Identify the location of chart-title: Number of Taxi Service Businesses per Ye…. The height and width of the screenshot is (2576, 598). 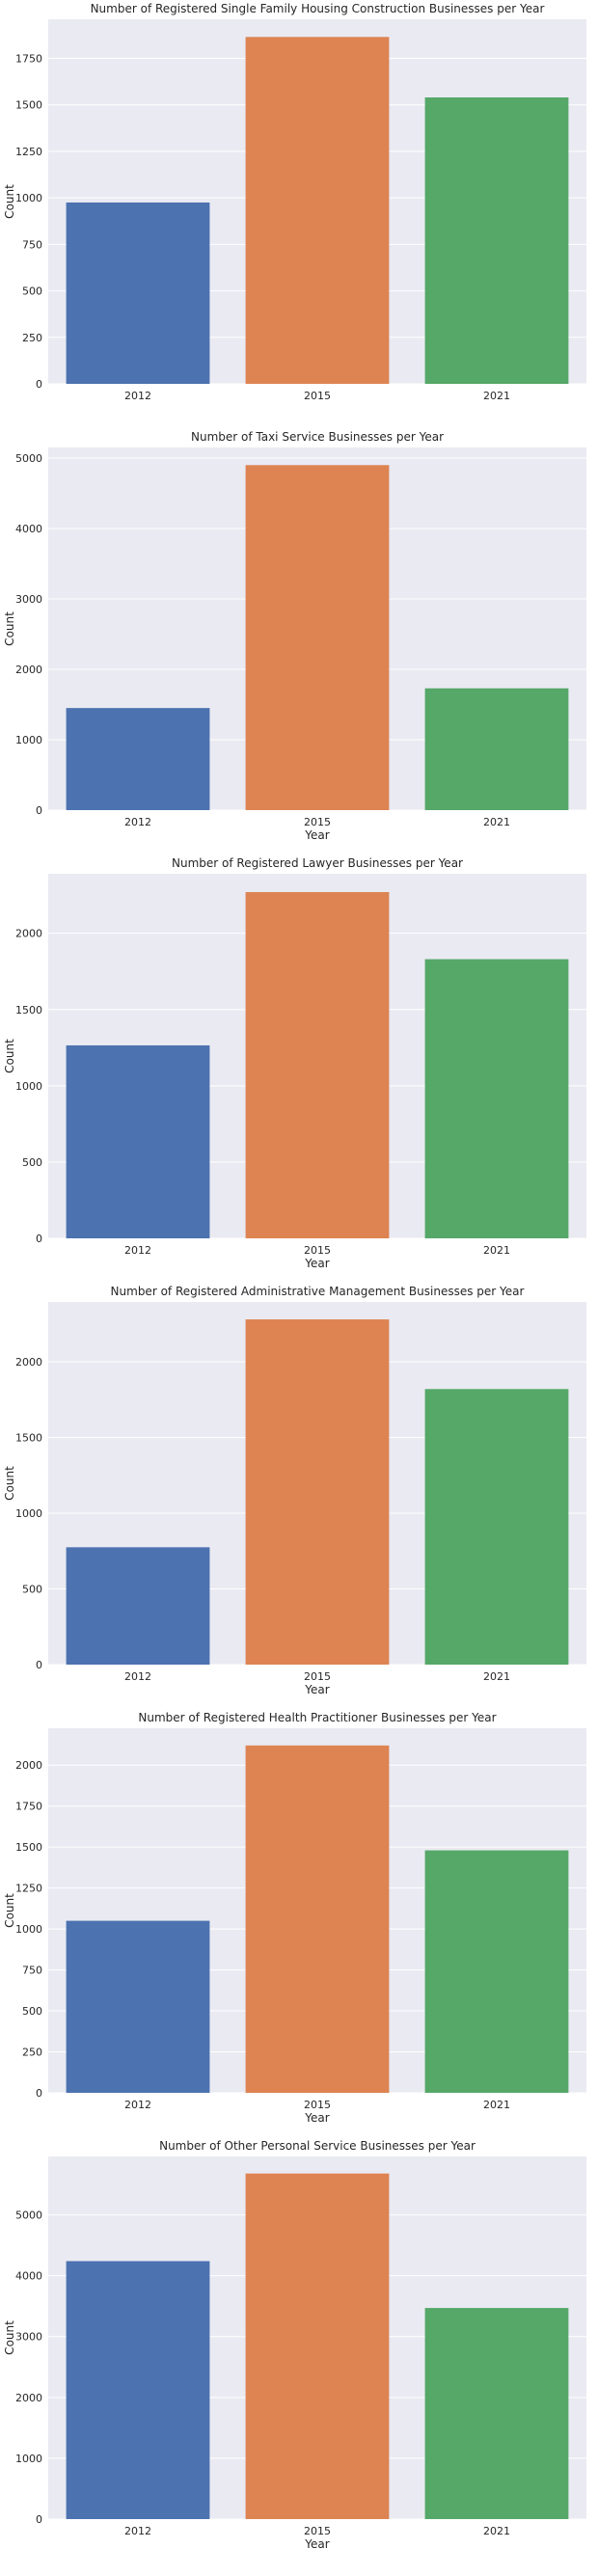
(317, 437).